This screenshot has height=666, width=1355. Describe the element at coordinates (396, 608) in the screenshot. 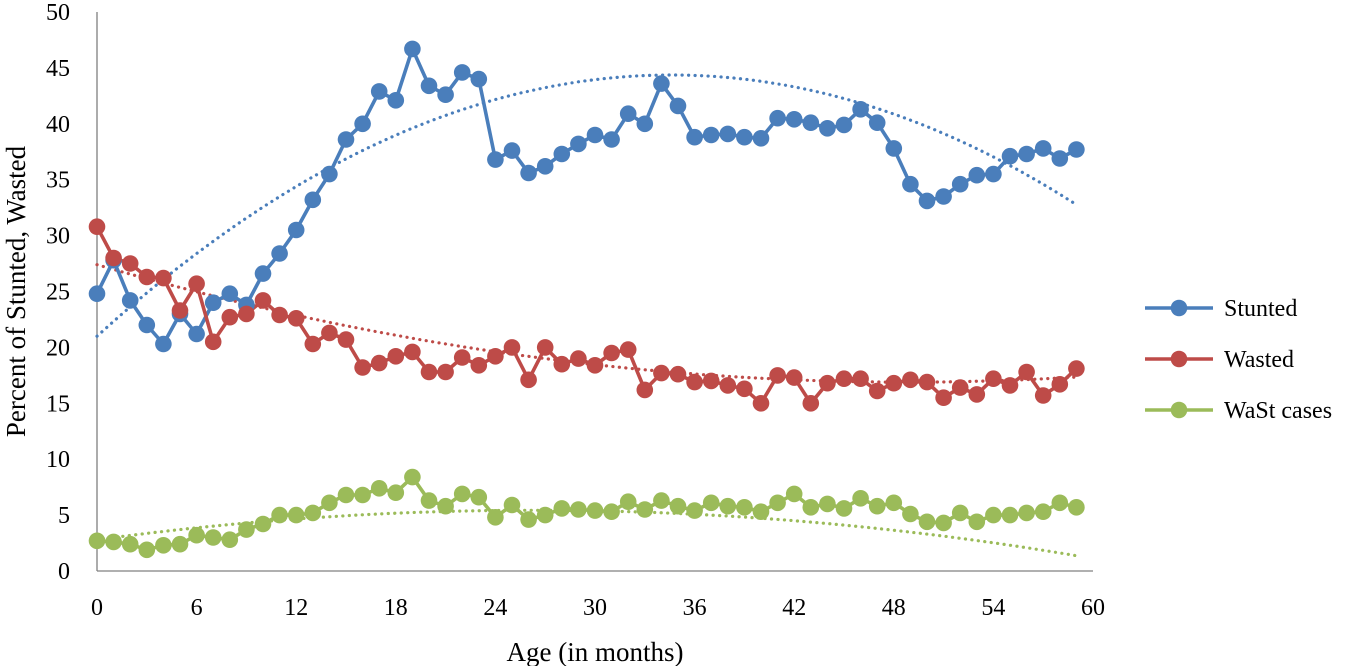

I see `x-tick-label: 18` at that location.